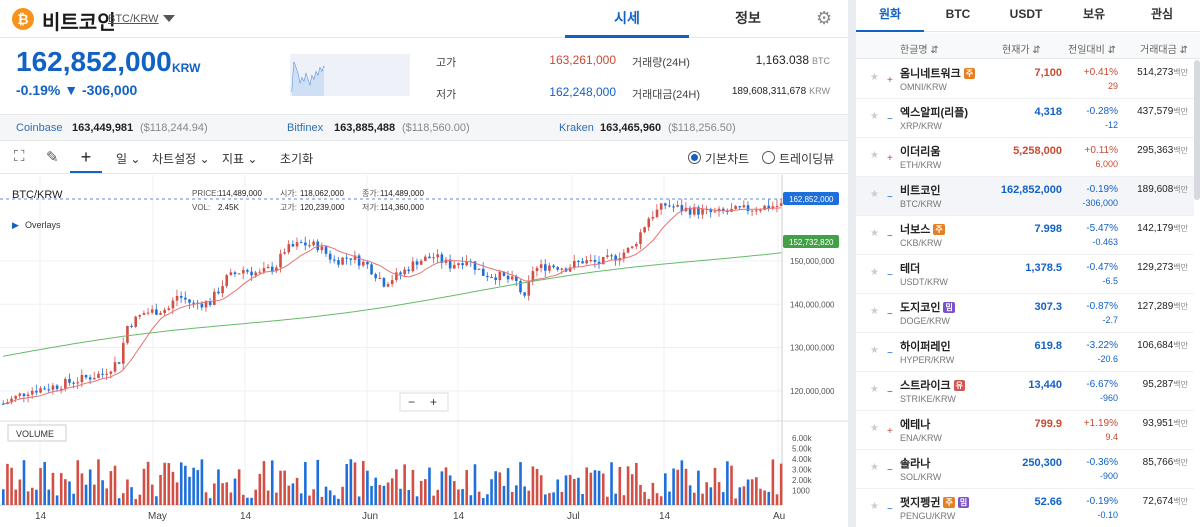  I want to click on col-volume: 거래대금 ⇵, so click(1164, 50).